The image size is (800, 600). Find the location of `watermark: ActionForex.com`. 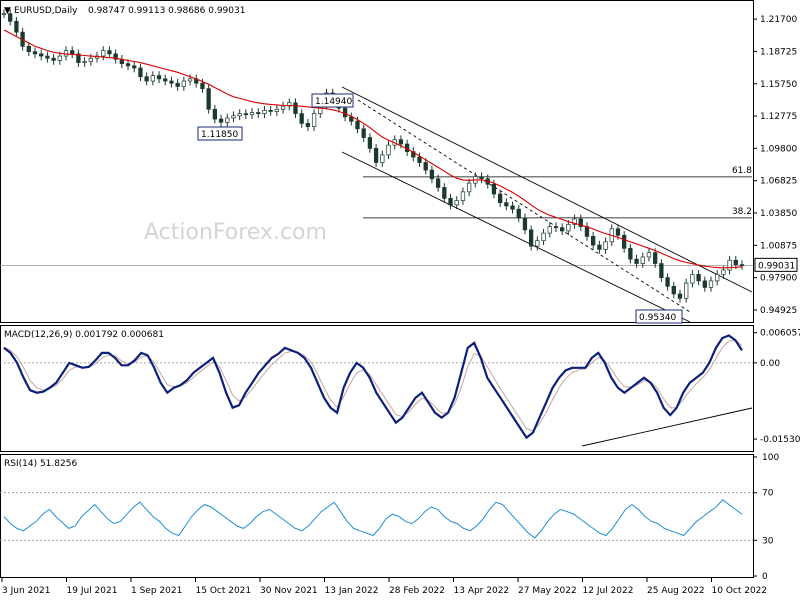

watermark: ActionForex.com is located at coordinates (235, 232).